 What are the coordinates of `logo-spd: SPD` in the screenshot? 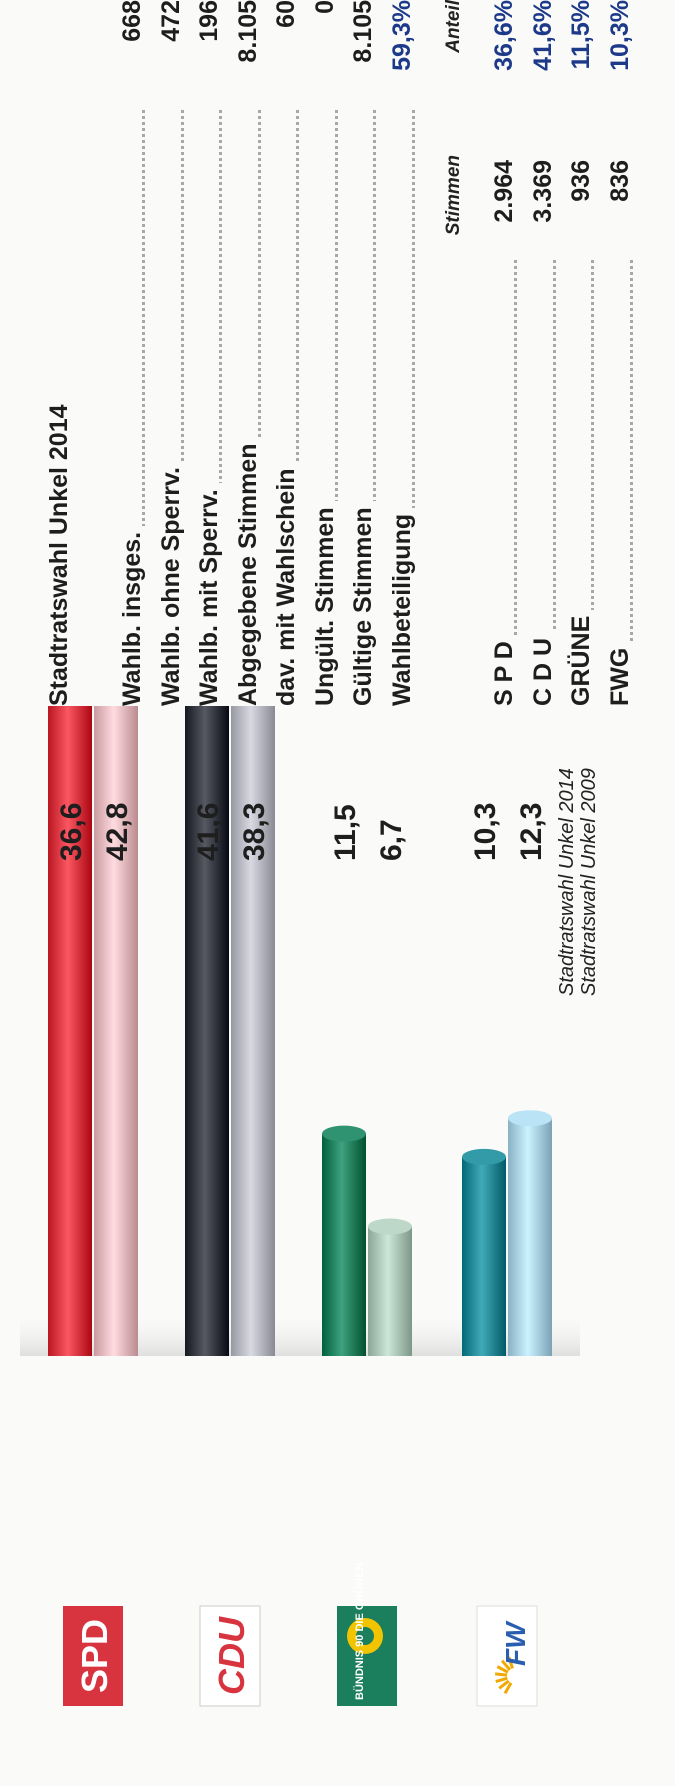 It's located at (93, 1656).